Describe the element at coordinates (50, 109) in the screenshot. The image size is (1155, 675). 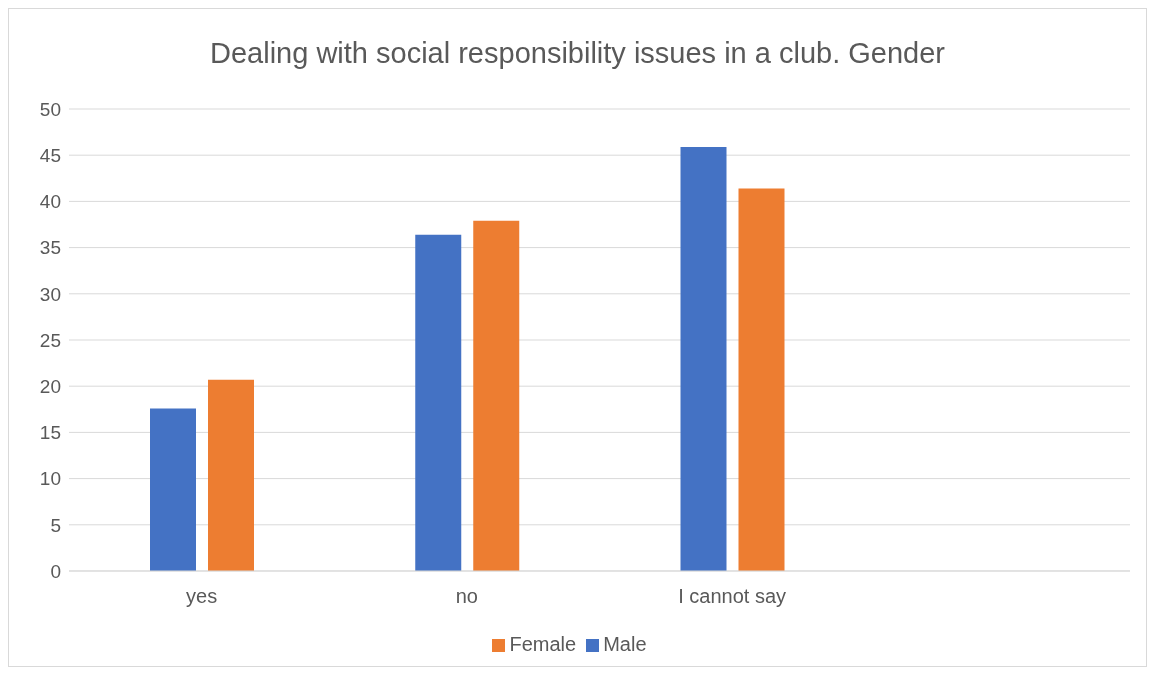
I see `y-tick-label: 50` at that location.